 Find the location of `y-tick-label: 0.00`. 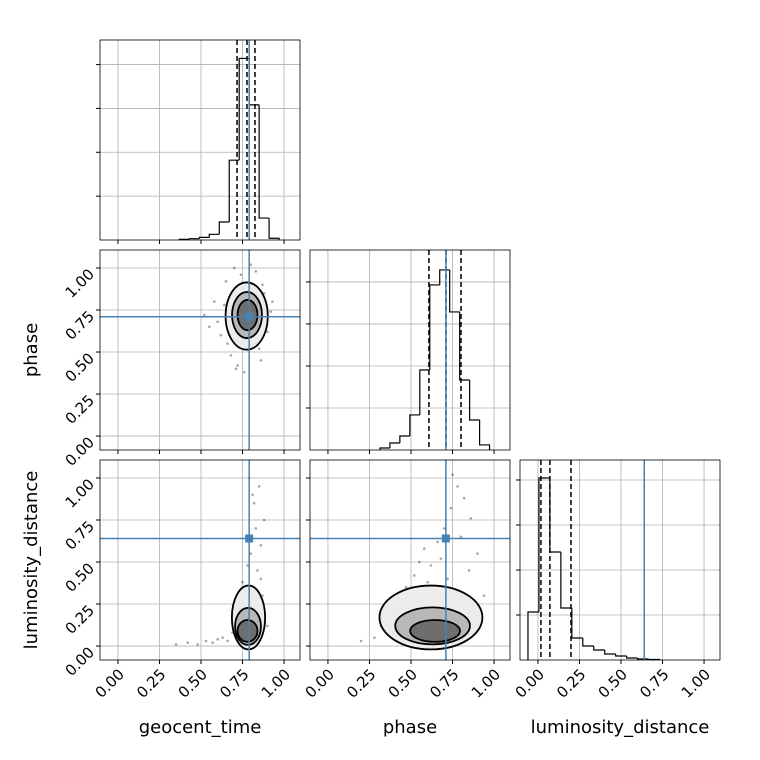

y-tick-label: 0.00 is located at coordinates (80, 661).